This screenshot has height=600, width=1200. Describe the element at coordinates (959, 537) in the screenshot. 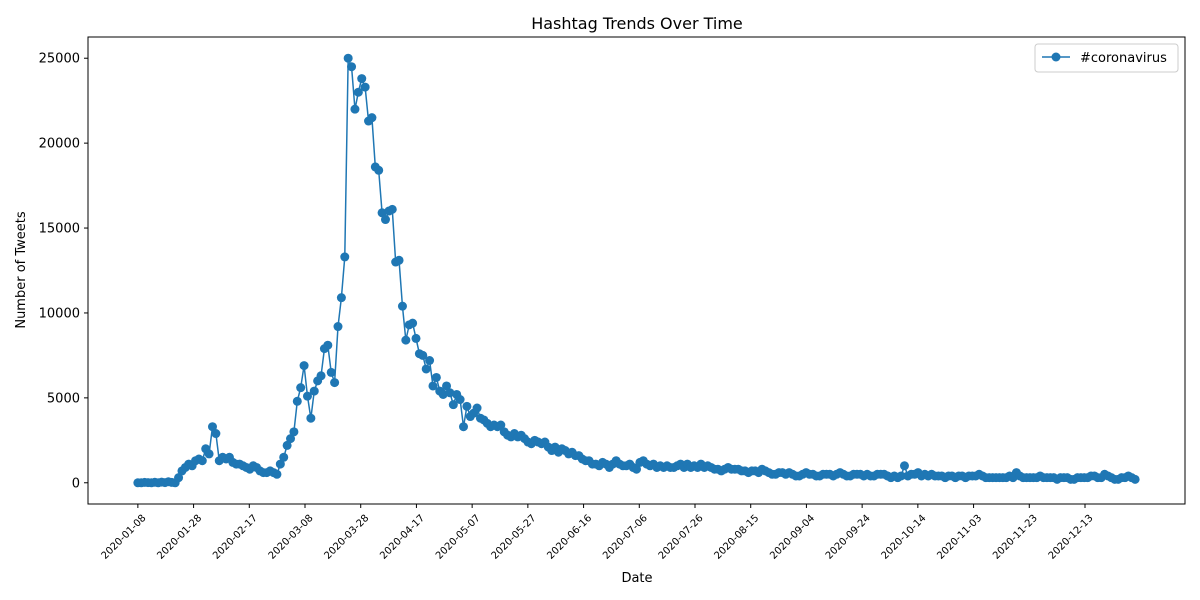

I see `x-tick-label: 2020-11-03` at that location.